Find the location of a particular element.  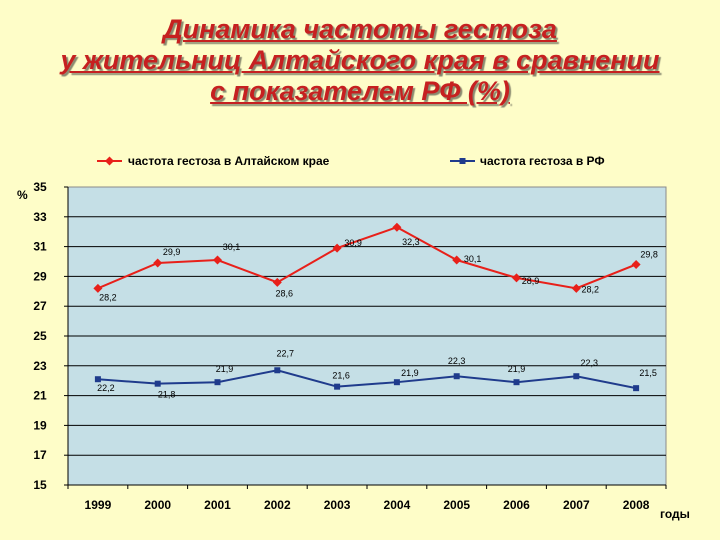

x-tick-label: 2002 is located at coordinates (277, 505).